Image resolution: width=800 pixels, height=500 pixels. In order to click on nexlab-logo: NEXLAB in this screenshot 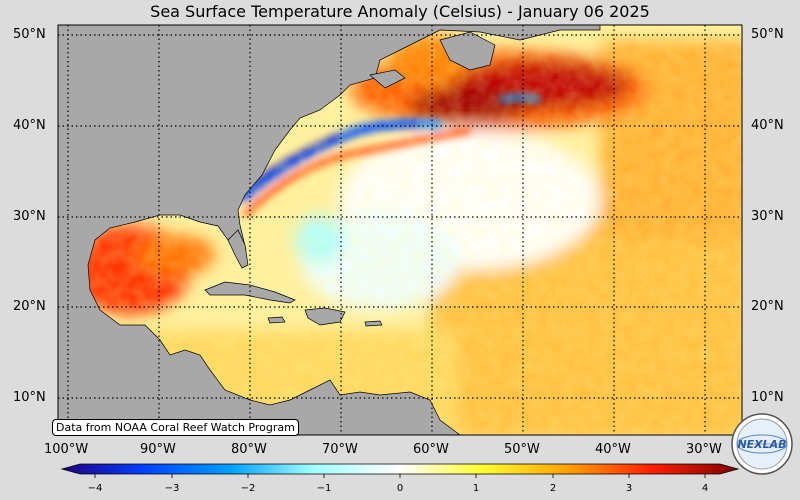, I will do `click(762, 444)`.